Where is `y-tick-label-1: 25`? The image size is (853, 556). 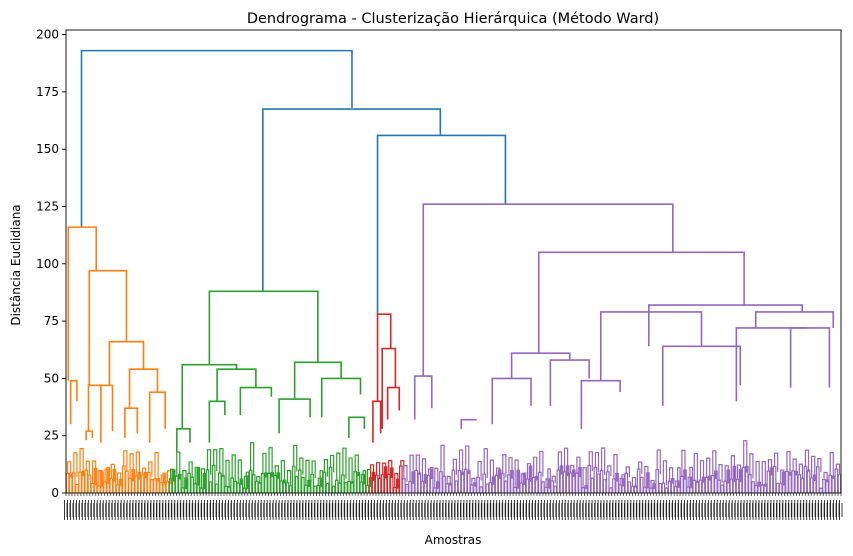 y-tick-label-1: 25 is located at coordinates (51, 436).